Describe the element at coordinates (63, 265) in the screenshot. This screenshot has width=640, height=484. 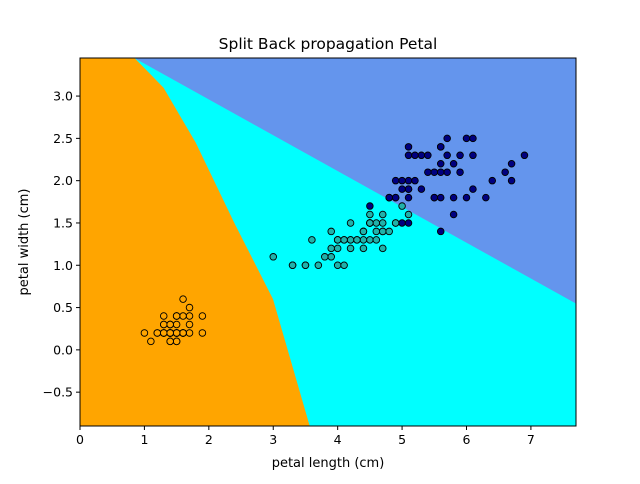
I see `y-tick-label: 1.0` at that location.